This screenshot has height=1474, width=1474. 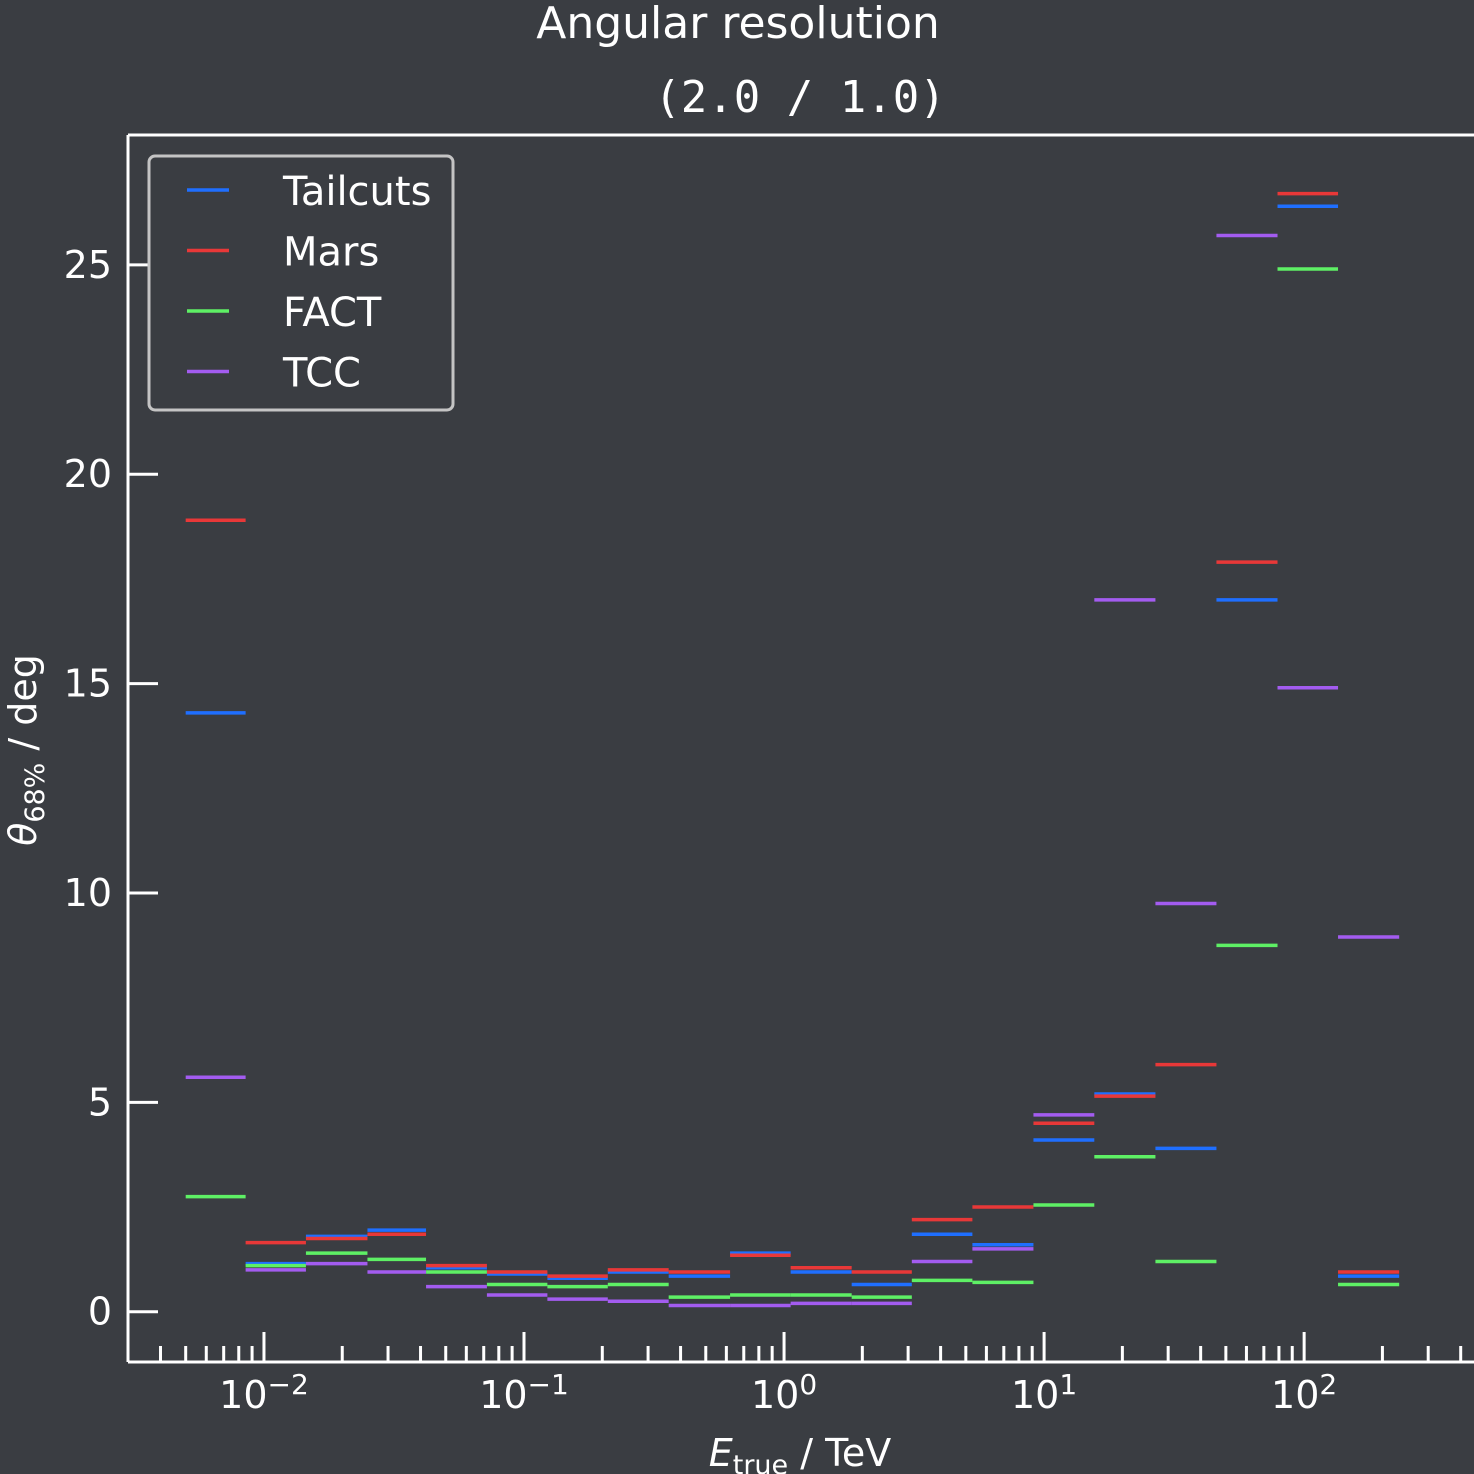 What do you see at coordinates (100, 1312) in the screenshot?
I see `y-tick-label: 0` at bounding box center [100, 1312].